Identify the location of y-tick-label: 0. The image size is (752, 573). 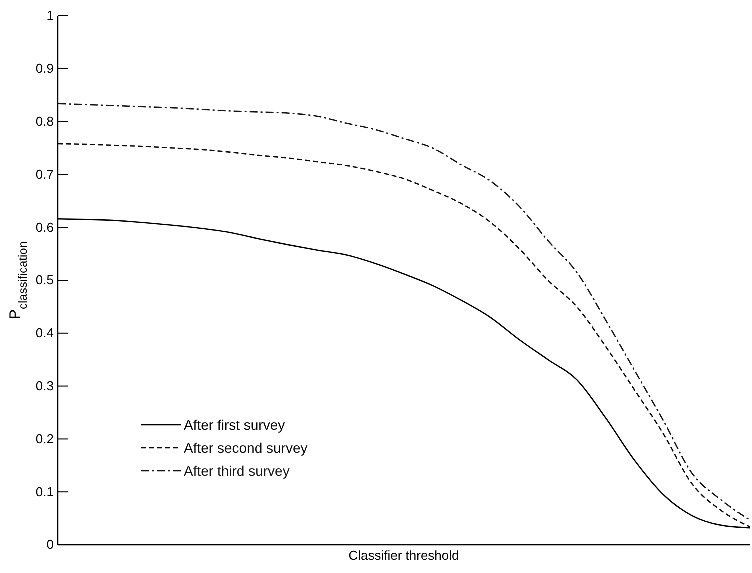
(50, 544).